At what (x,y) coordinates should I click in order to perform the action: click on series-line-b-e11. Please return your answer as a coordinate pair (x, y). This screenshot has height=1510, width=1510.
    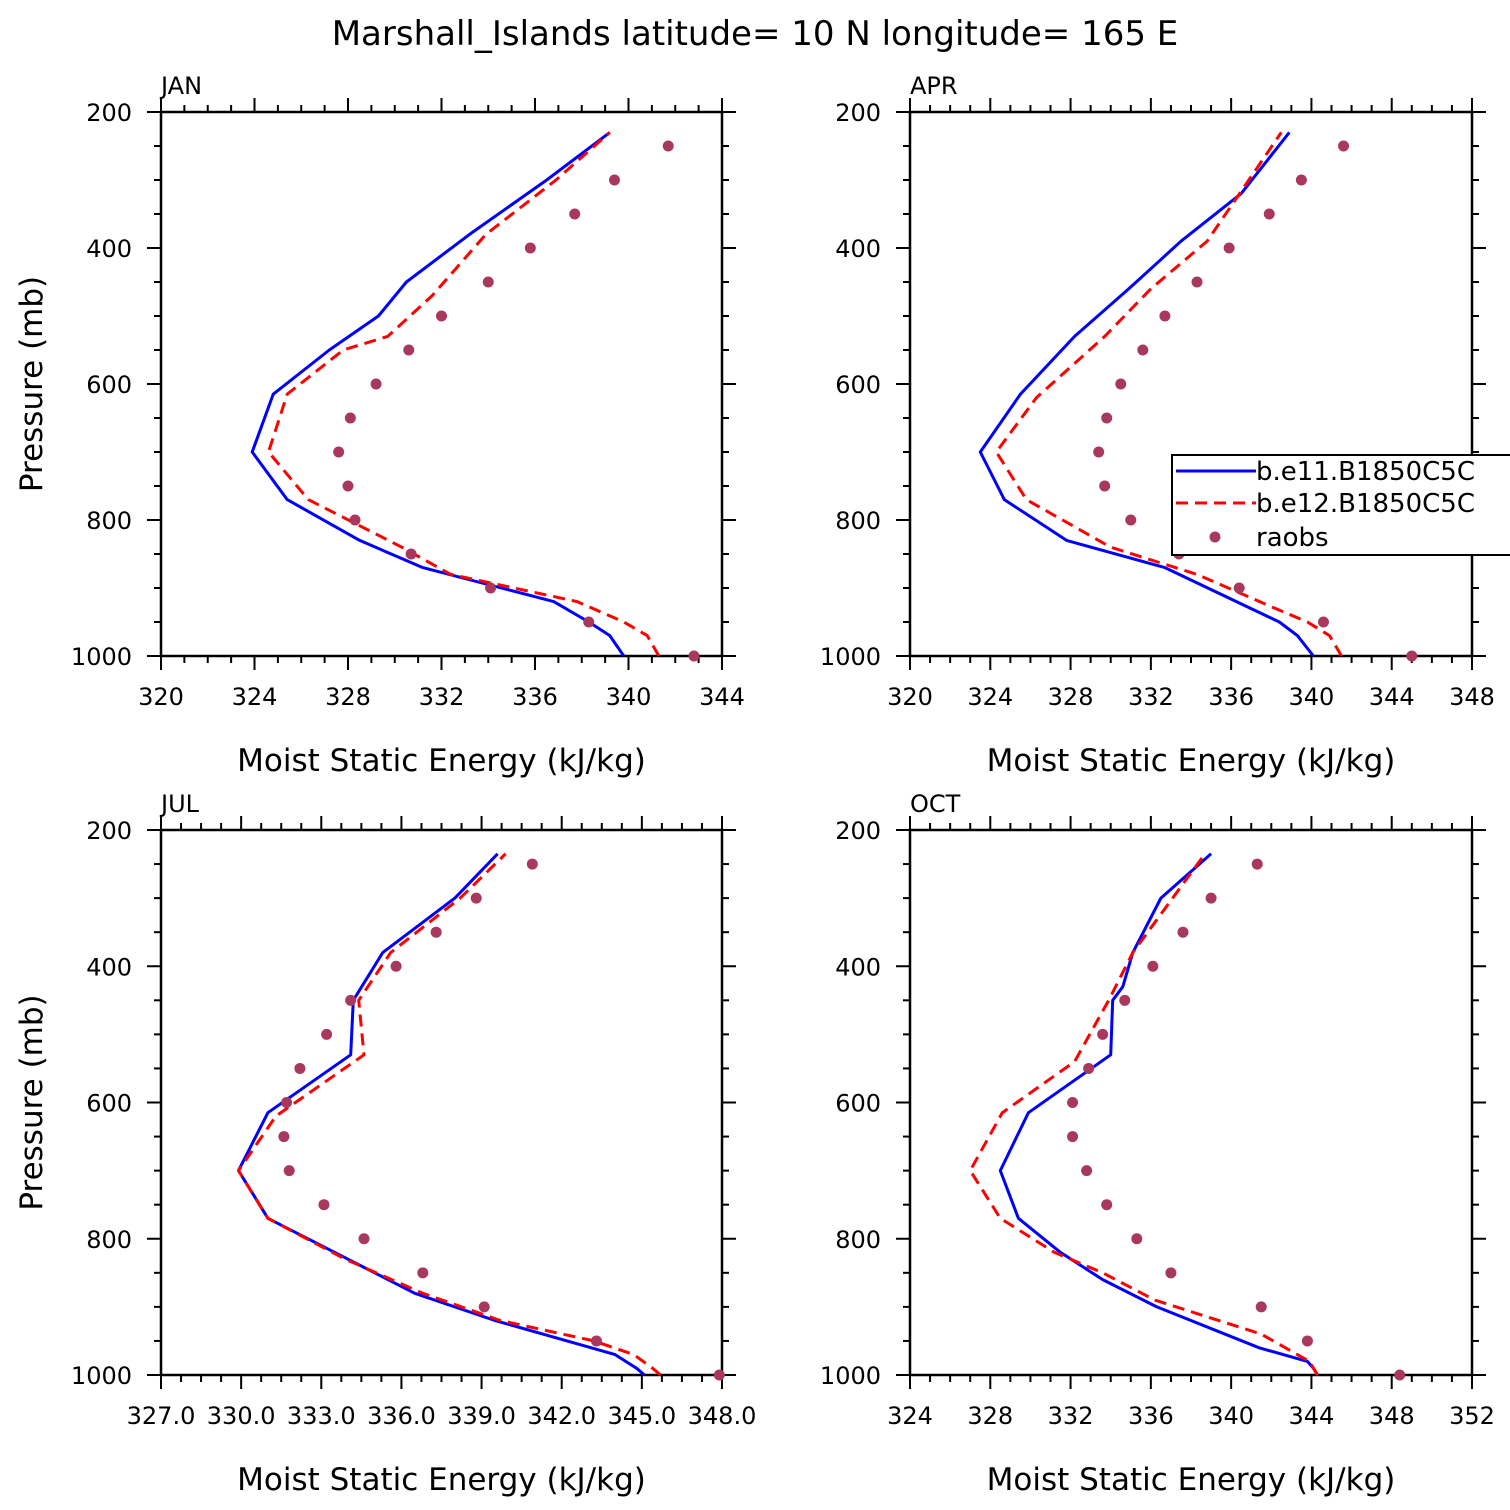
    Looking at the image, I should click on (438, 394).